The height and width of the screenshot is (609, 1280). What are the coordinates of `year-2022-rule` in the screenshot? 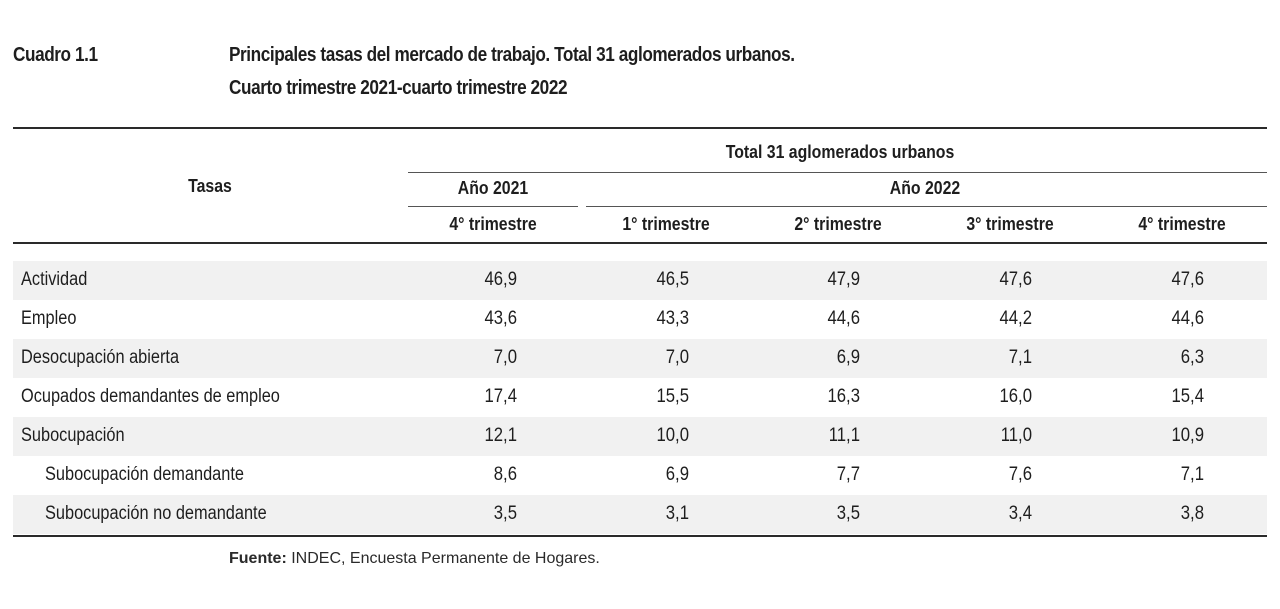 It's located at (926, 206).